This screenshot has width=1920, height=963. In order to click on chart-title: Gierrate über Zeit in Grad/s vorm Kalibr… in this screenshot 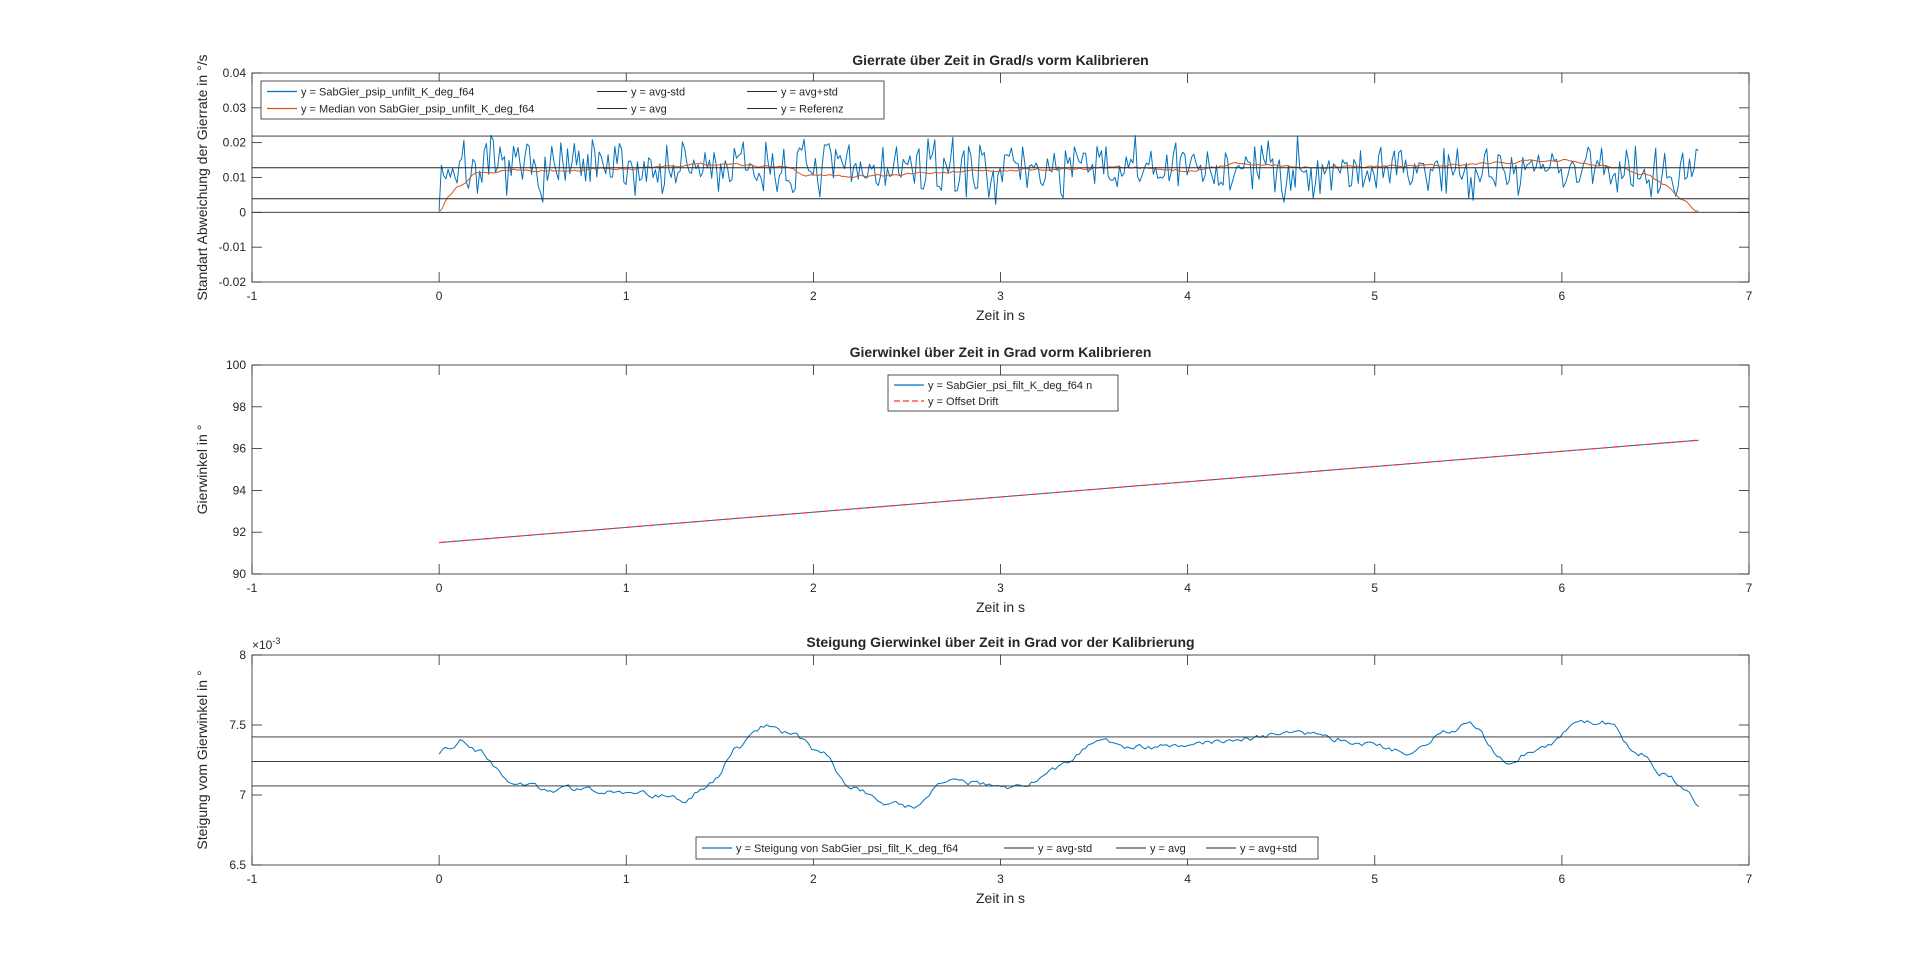, I will do `click(1000, 60)`.